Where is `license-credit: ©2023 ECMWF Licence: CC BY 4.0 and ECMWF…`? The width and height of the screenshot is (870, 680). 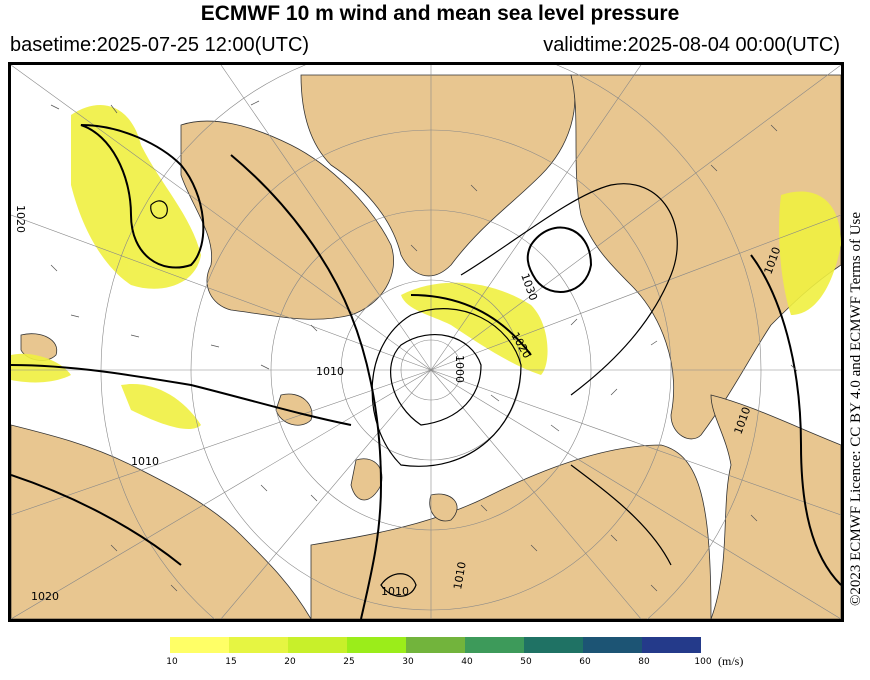
license-credit: ©2023 ECMWF Licence: CC BY 4.0 and ECMWF… is located at coordinates (856, 408).